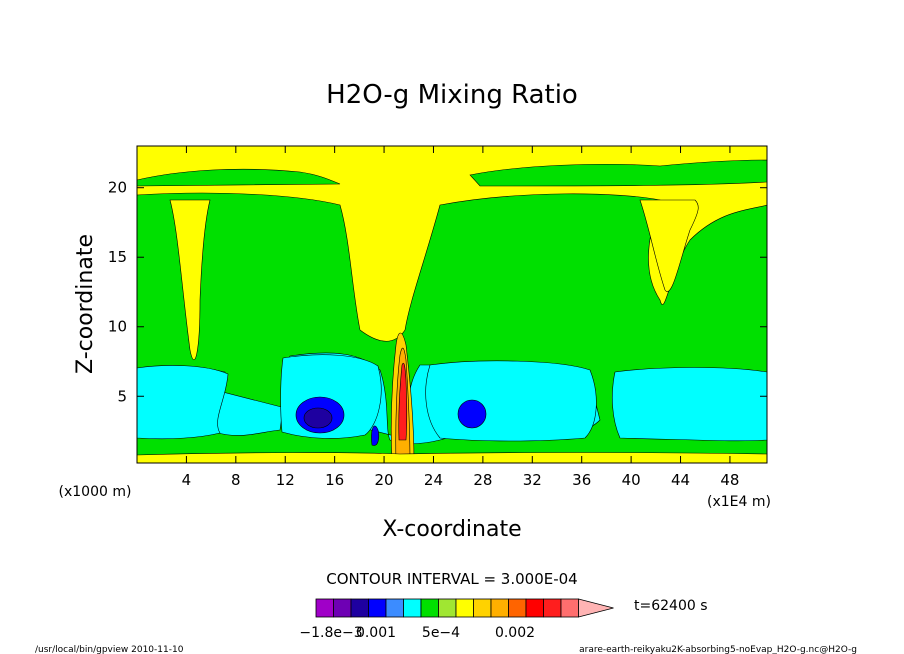  What do you see at coordinates (375, 435) in the screenshot?
I see `field-plume-blue` at bounding box center [375, 435].